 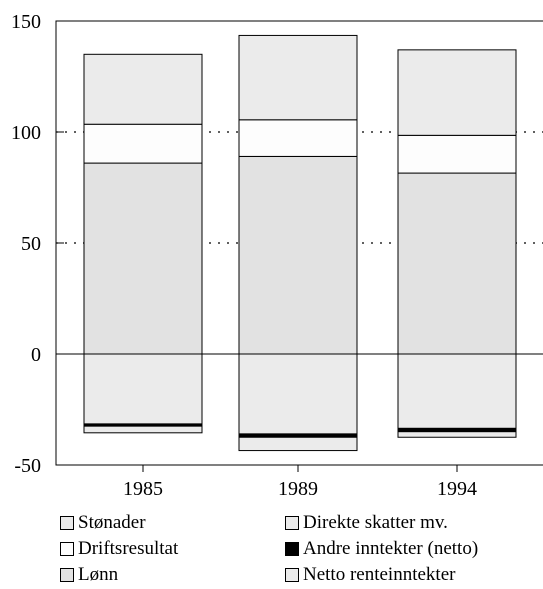 I want to click on legend-label: Andre inntekter (netto), so click(x=390, y=549).